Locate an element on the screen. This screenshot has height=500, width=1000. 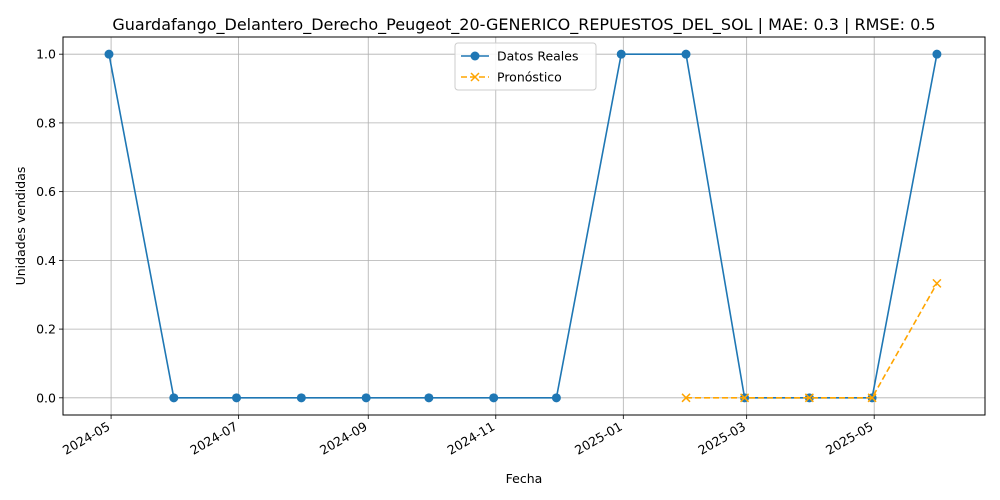
x-axis-label: Fecha is located at coordinates (524, 478).